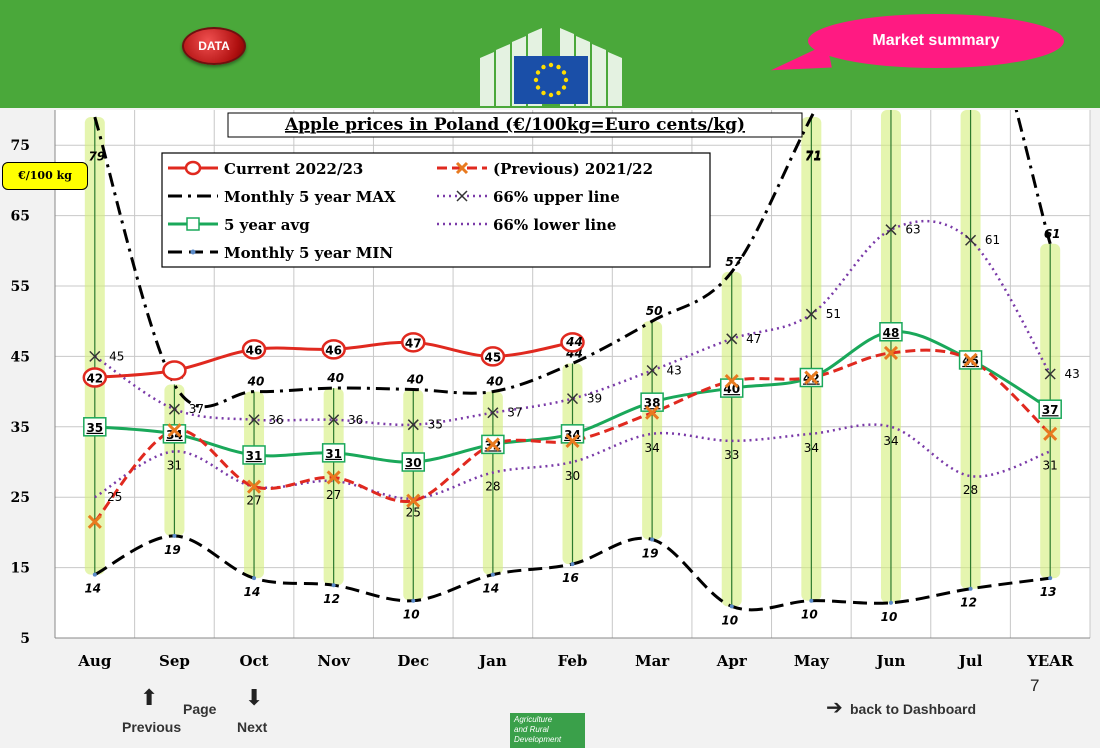 This screenshot has width=1100, height=748. What do you see at coordinates (214, 46) in the screenshot?
I see `data-button: DATA` at bounding box center [214, 46].